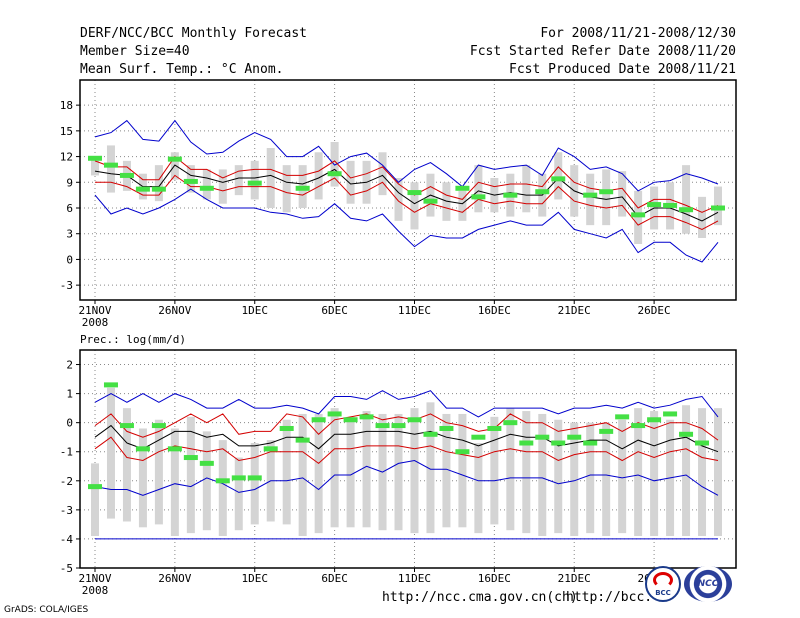 This screenshot has height=618, width=800. What do you see at coordinates (69, 182) in the screenshot?
I see `y-tick-label: 9` at bounding box center [69, 182].